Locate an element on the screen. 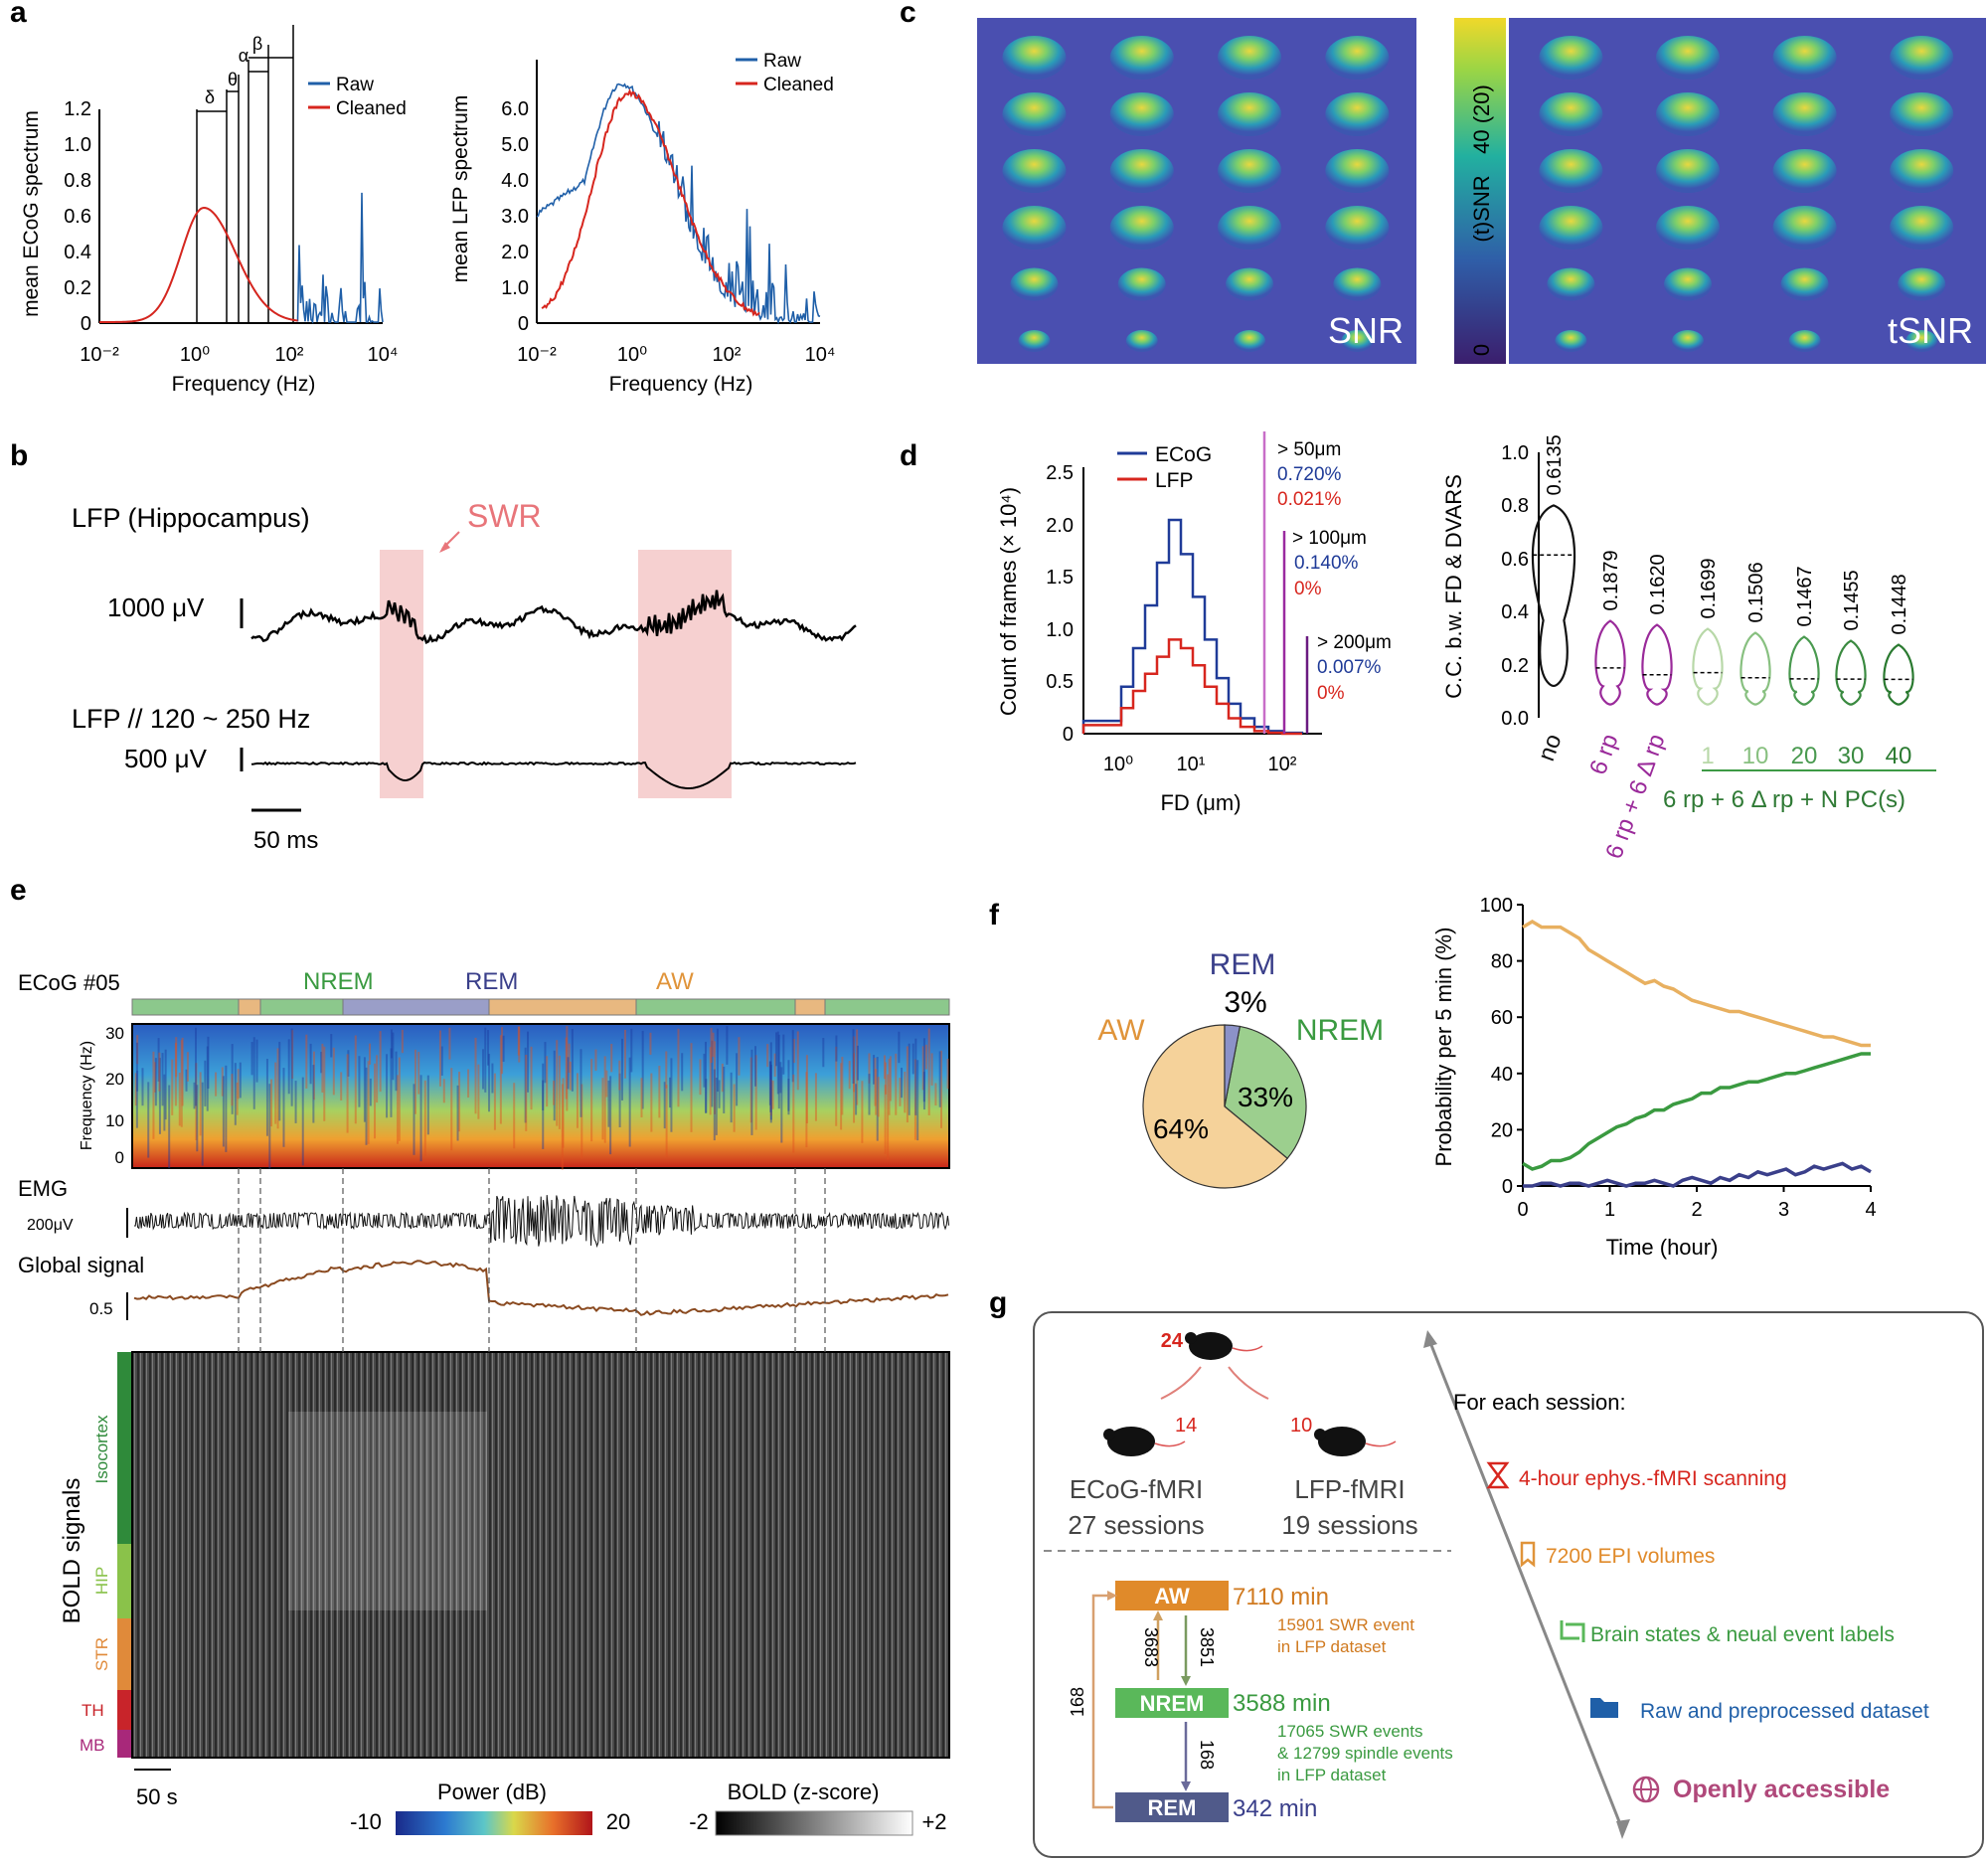 The height and width of the screenshot is (1862, 1988). lfp-filtered-trace is located at coordinates (553, 775).